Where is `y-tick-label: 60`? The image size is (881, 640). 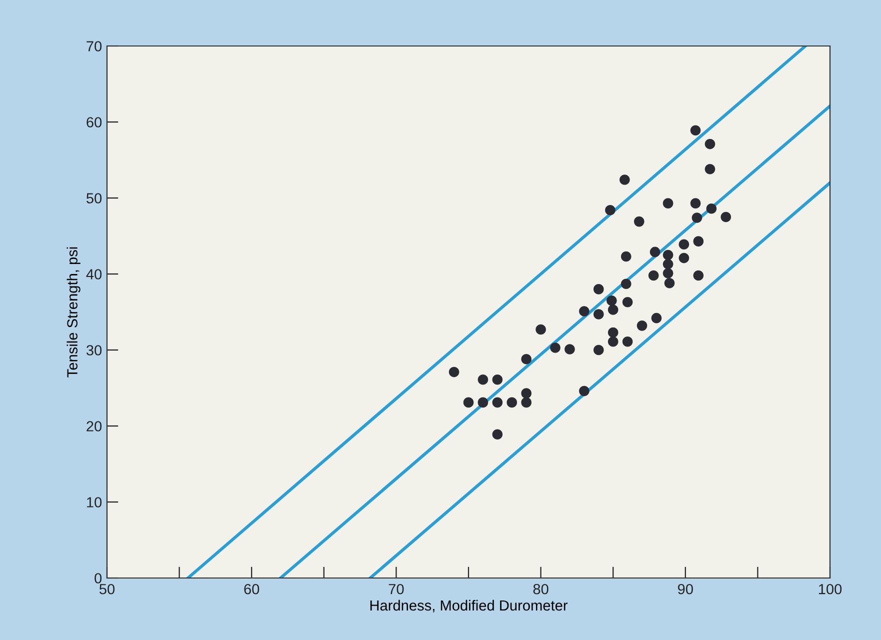 y-tick-label: 60 is located at coordinates (94, 122).